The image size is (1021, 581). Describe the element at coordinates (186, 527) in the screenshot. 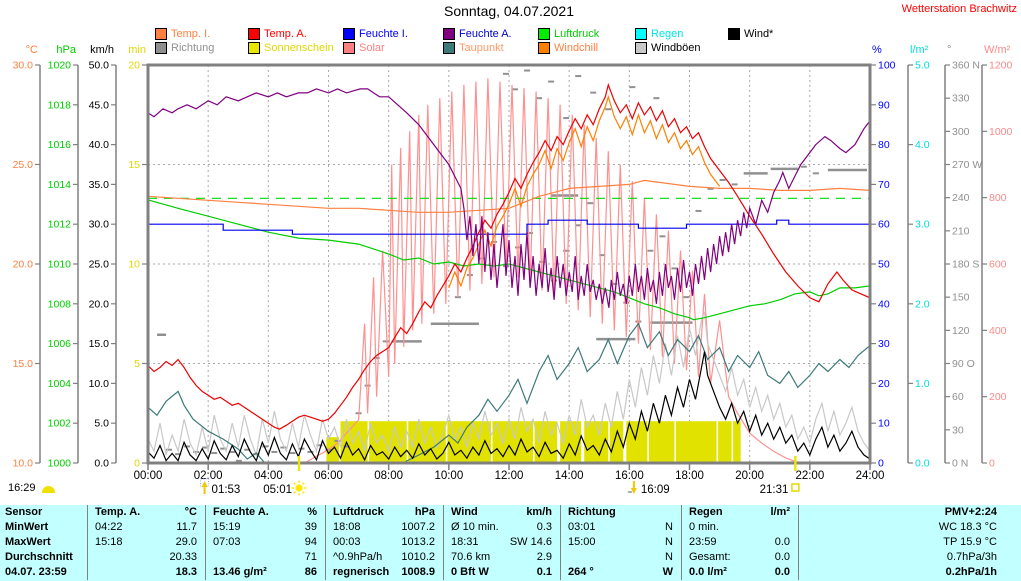

I see `table-value: 11.7` at that location.